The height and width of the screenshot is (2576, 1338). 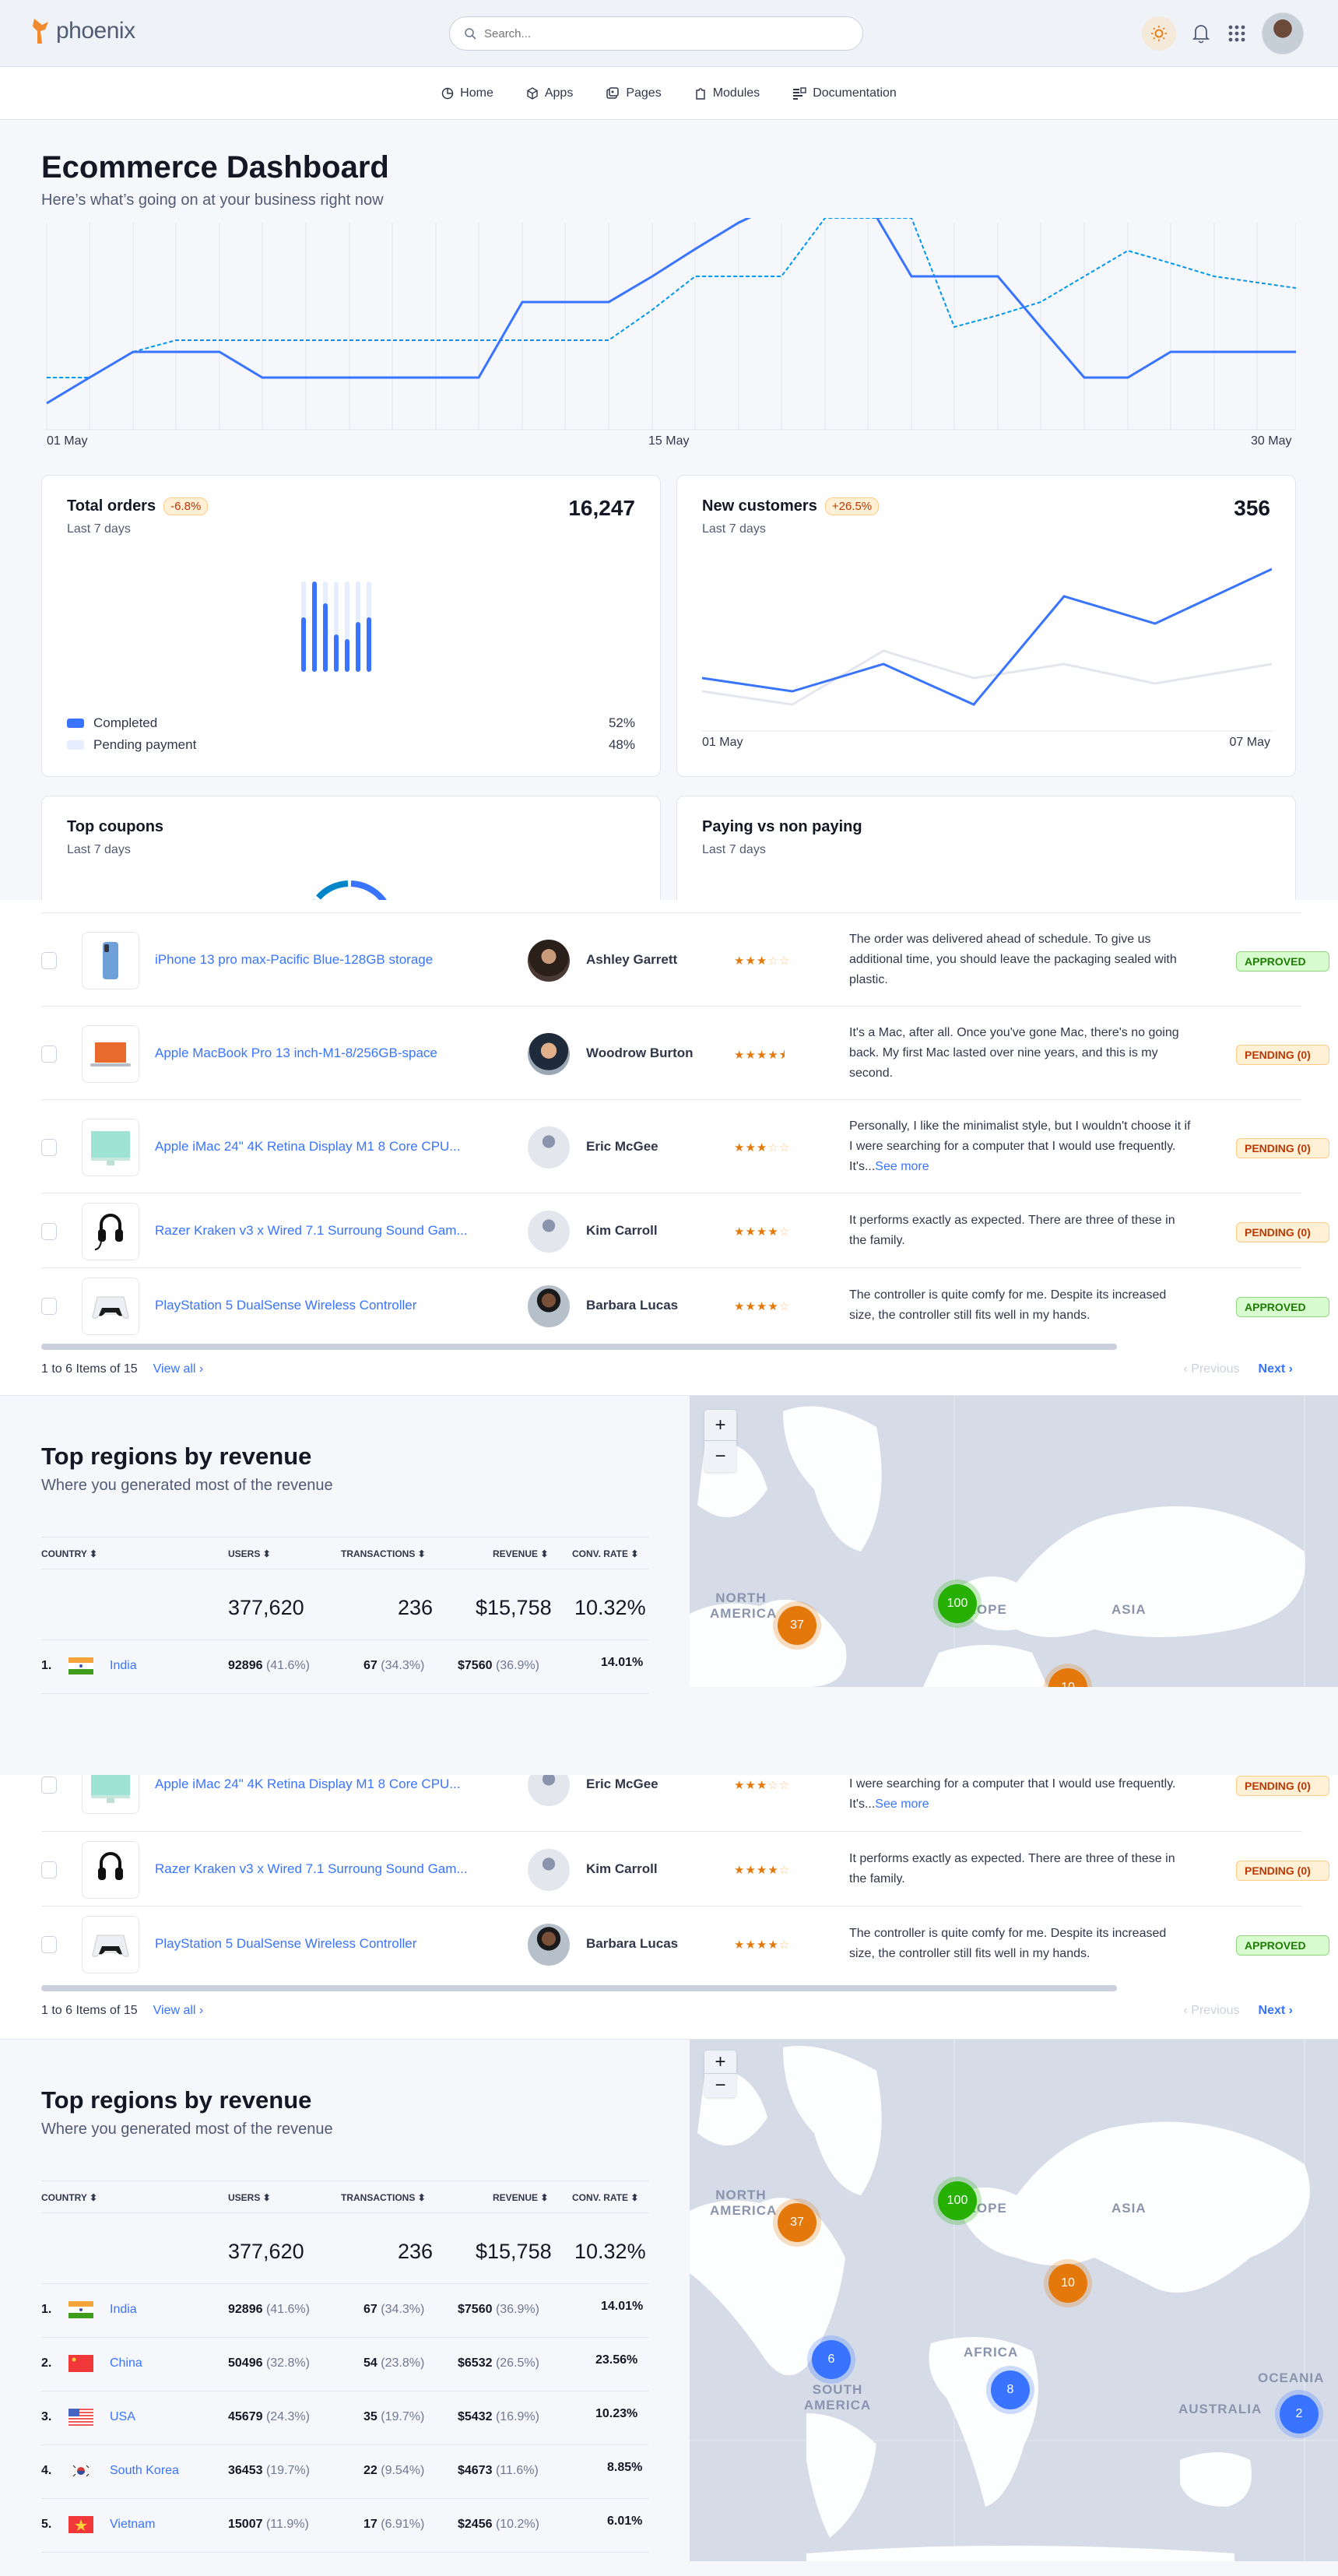 I want to click on map-zoom-controls: + −, so click(x=720, y=2074).